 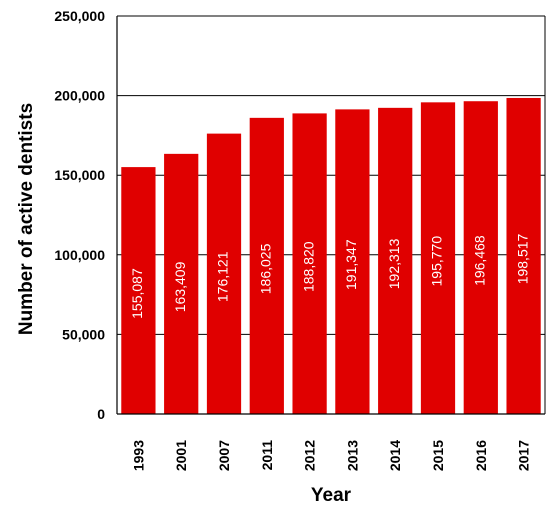 I want to click on y-tick-label: 150,000, so click(x=79, y=175).